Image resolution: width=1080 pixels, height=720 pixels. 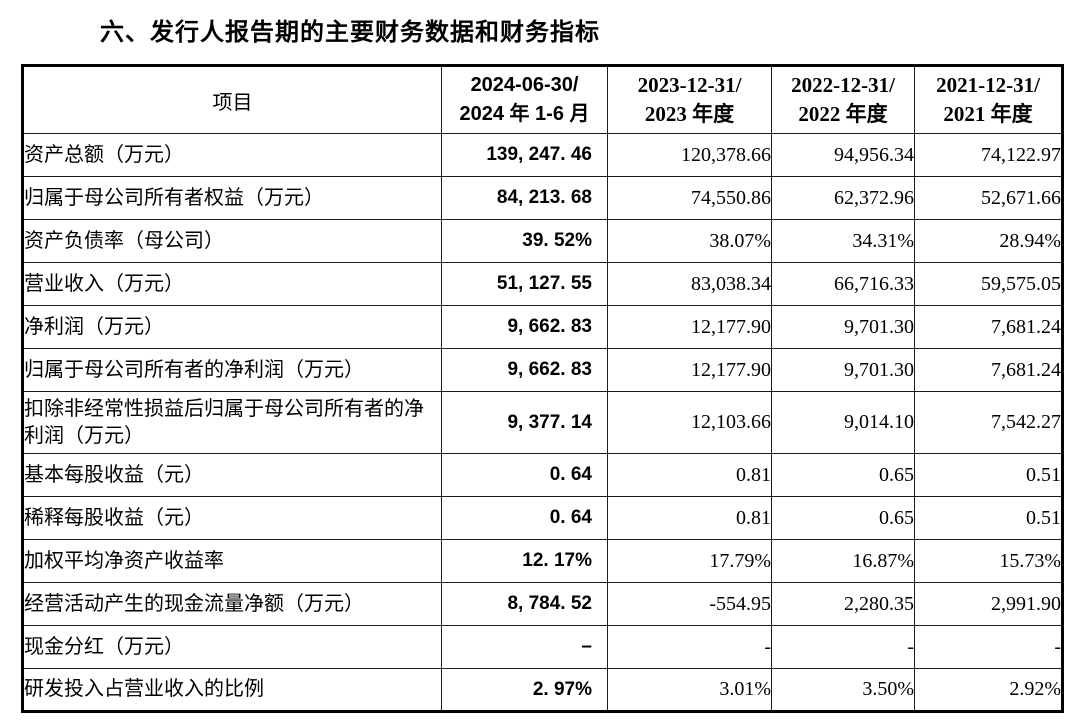 I want to click on period-label-line: 2021 年度, so click(x=988, y=114).